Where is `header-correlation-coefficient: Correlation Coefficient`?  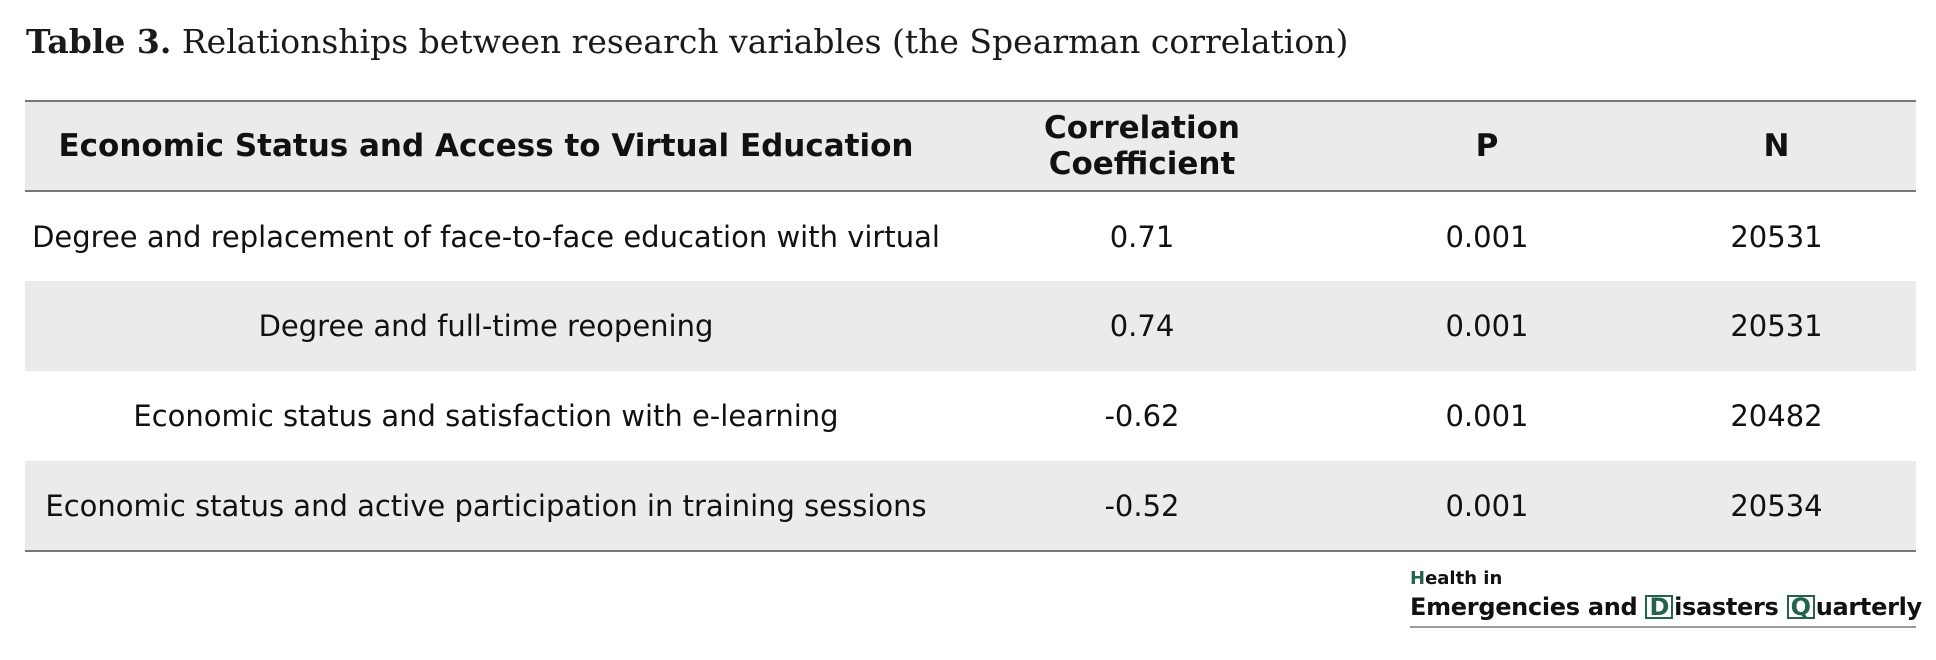
header-correlation-coefficient: Correlation Coefficient is located at coordinates (1141, 146).